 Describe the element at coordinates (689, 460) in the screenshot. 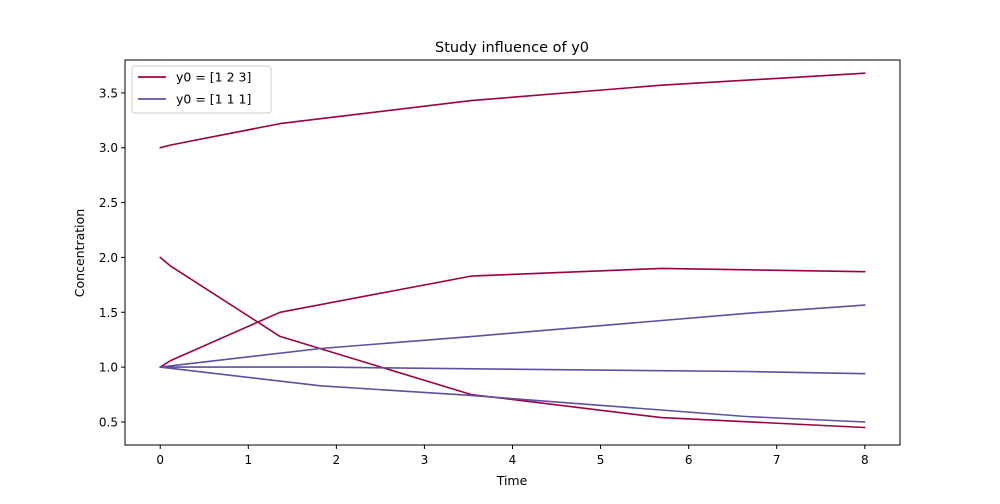

I see `x-tick-label: 6` at that location.